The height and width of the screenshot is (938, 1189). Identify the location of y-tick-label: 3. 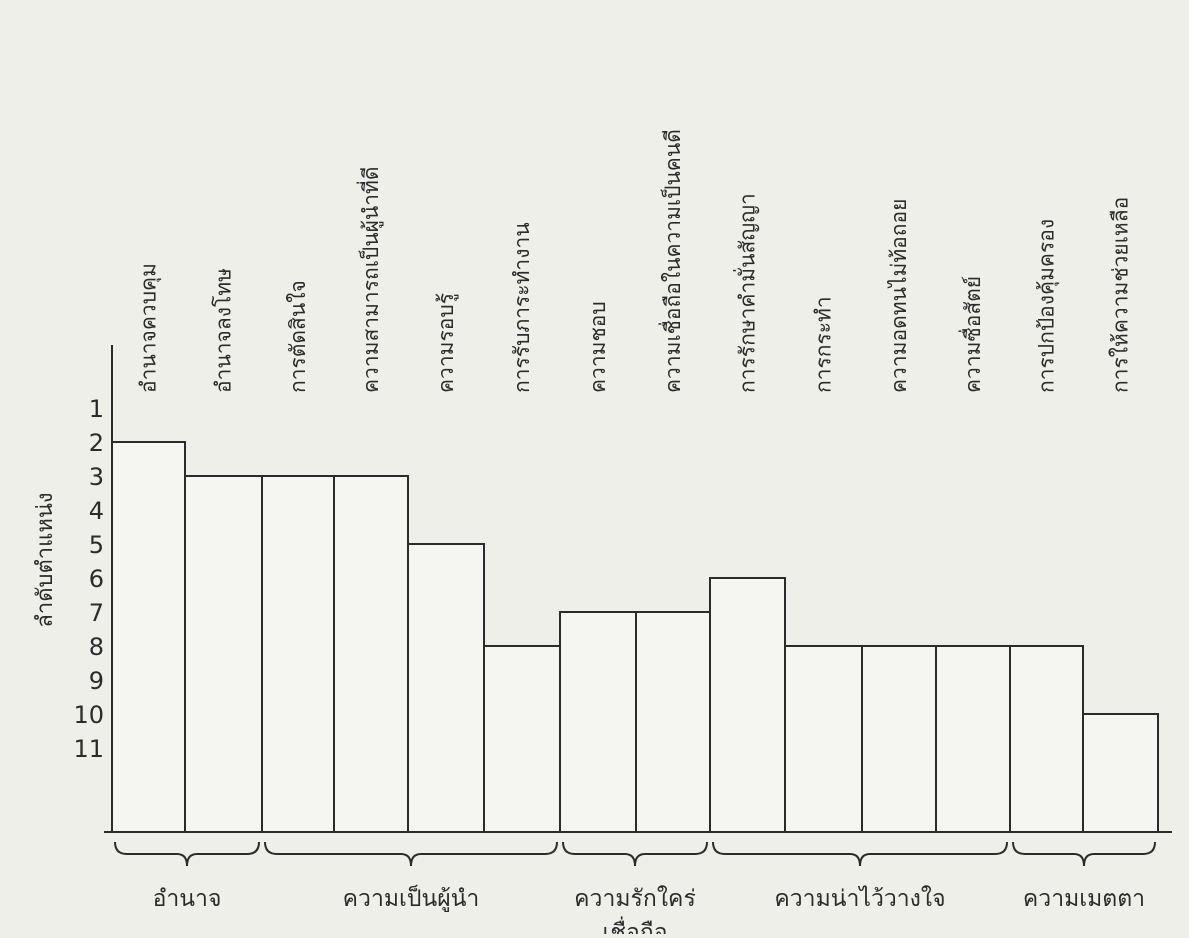
(96, 477).